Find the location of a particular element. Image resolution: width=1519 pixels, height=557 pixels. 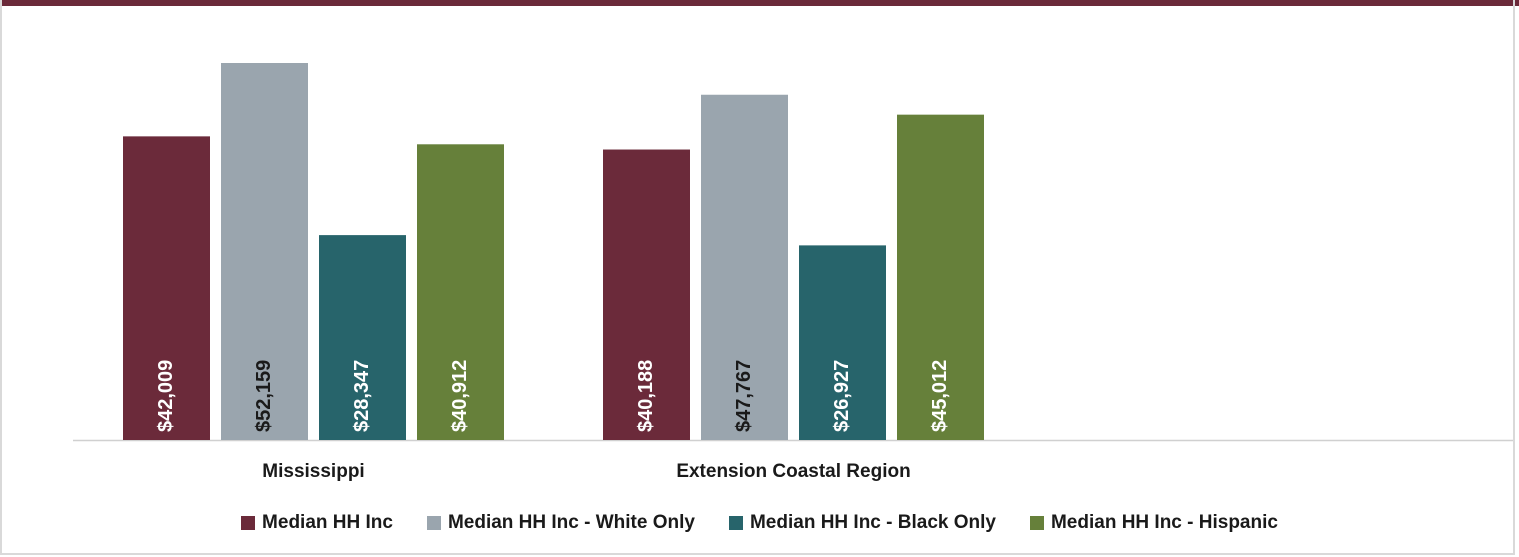

legend-label: Median HH Inc is located at coordinates (327, 522).